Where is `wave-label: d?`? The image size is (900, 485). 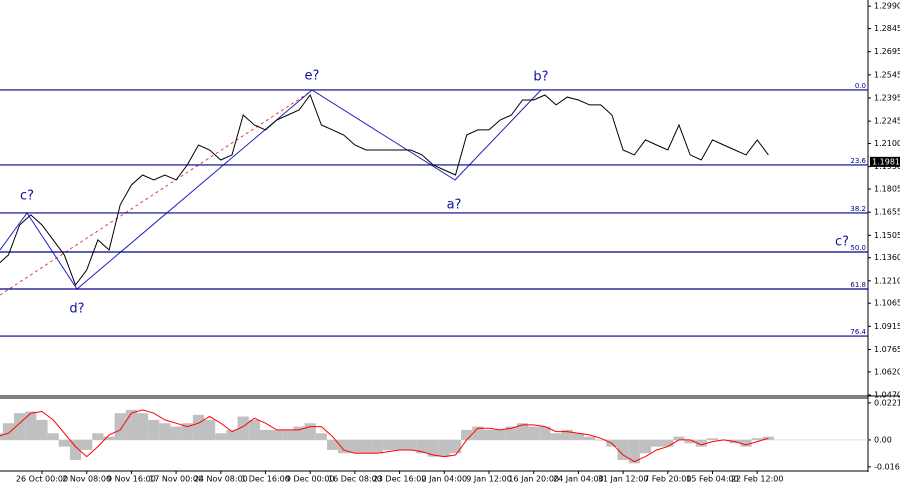
wave-label: d? is located at coordinates (76, 309).